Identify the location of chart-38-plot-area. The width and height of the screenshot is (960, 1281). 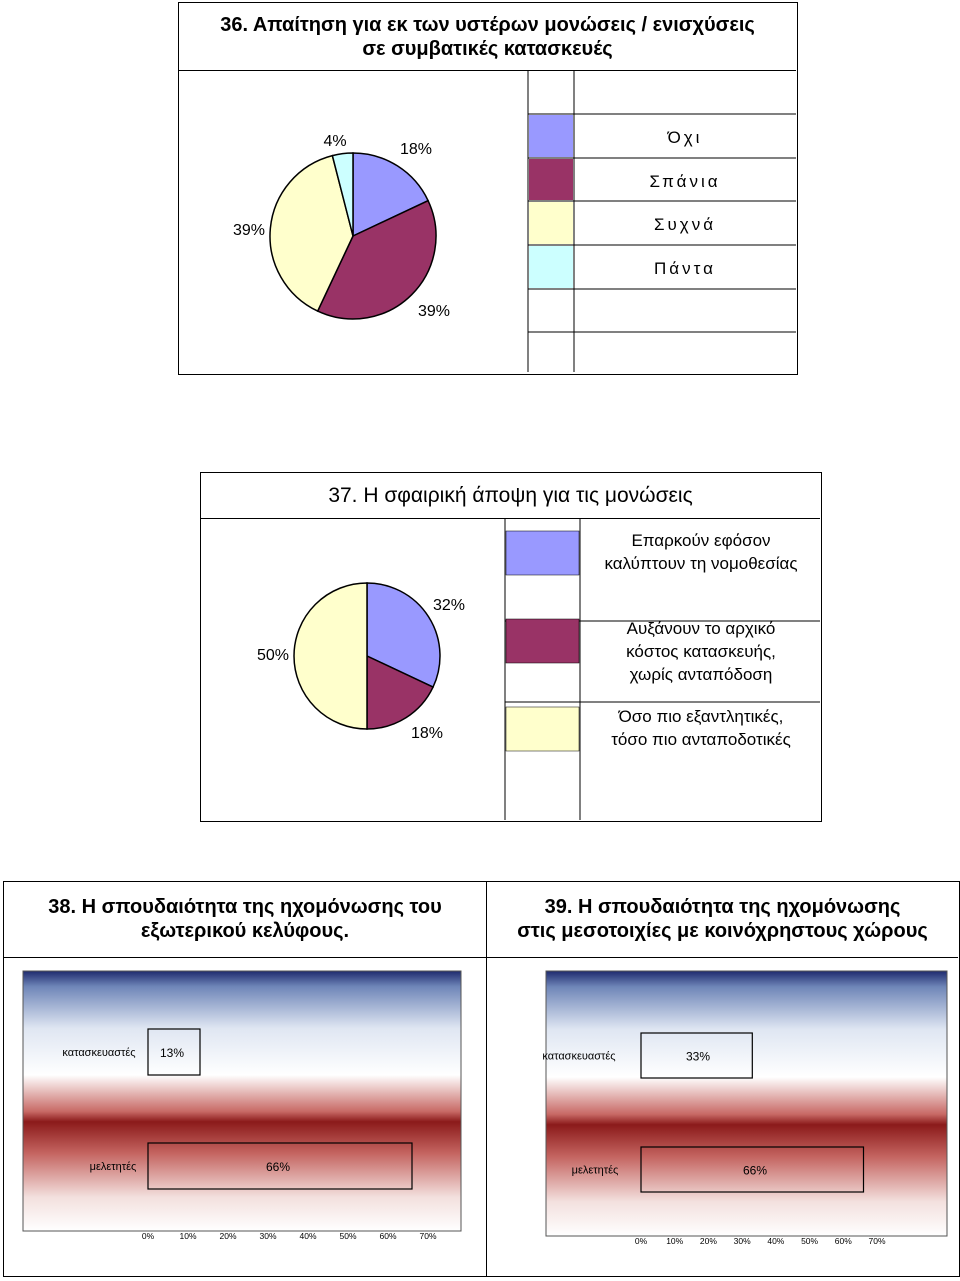
(242, 1101).